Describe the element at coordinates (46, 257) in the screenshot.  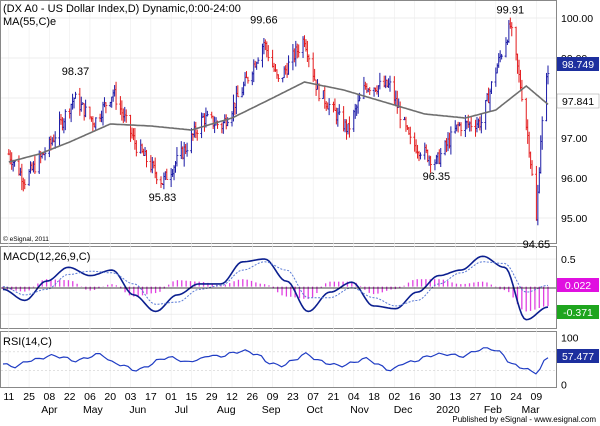
I see `macd-label: MACD(12,26,9,C)` at that location.